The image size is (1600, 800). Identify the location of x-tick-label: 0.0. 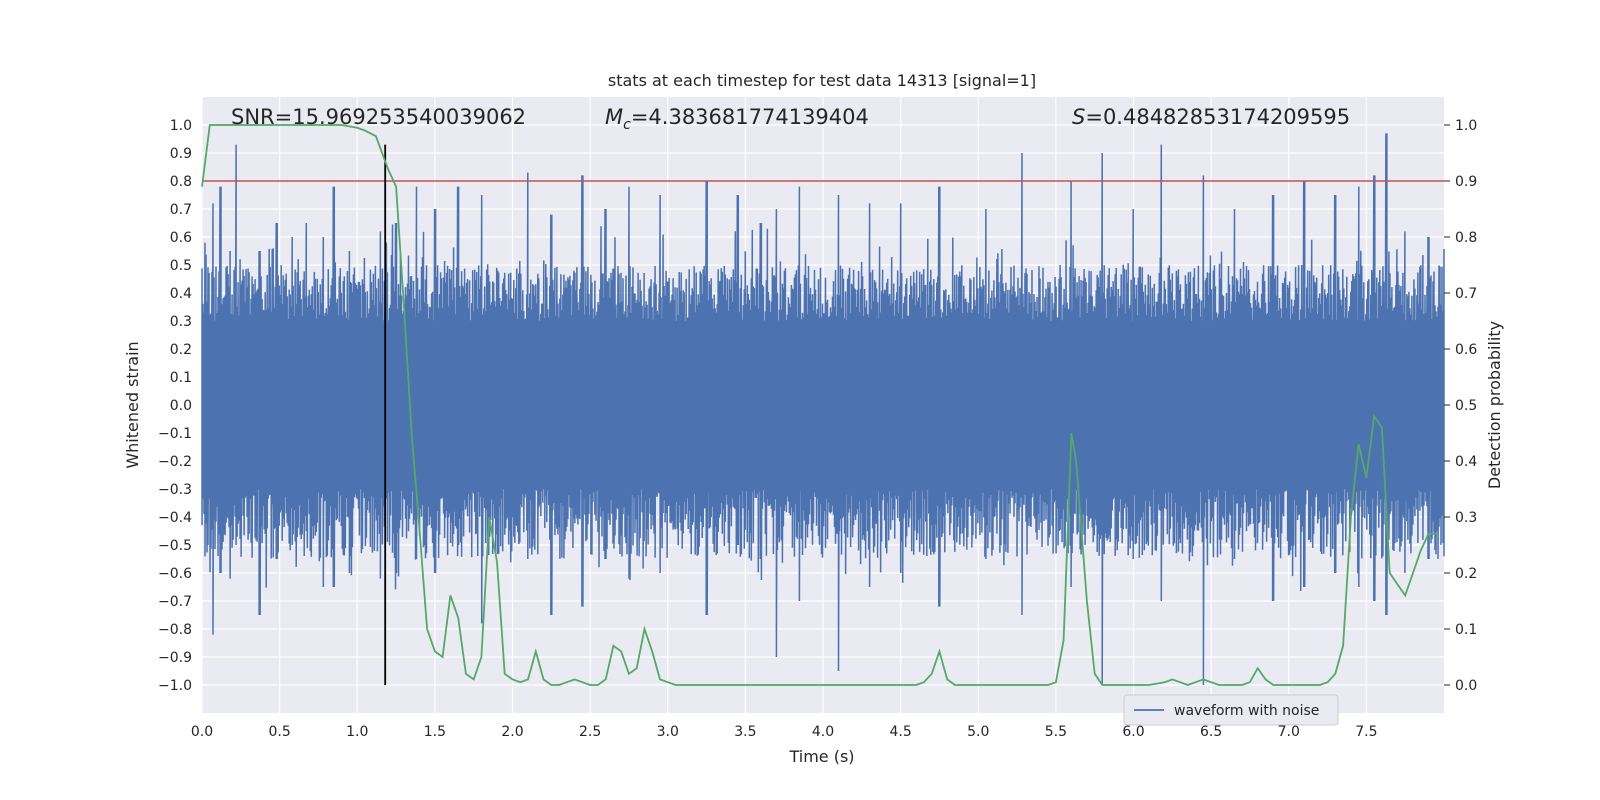
(202, 732).